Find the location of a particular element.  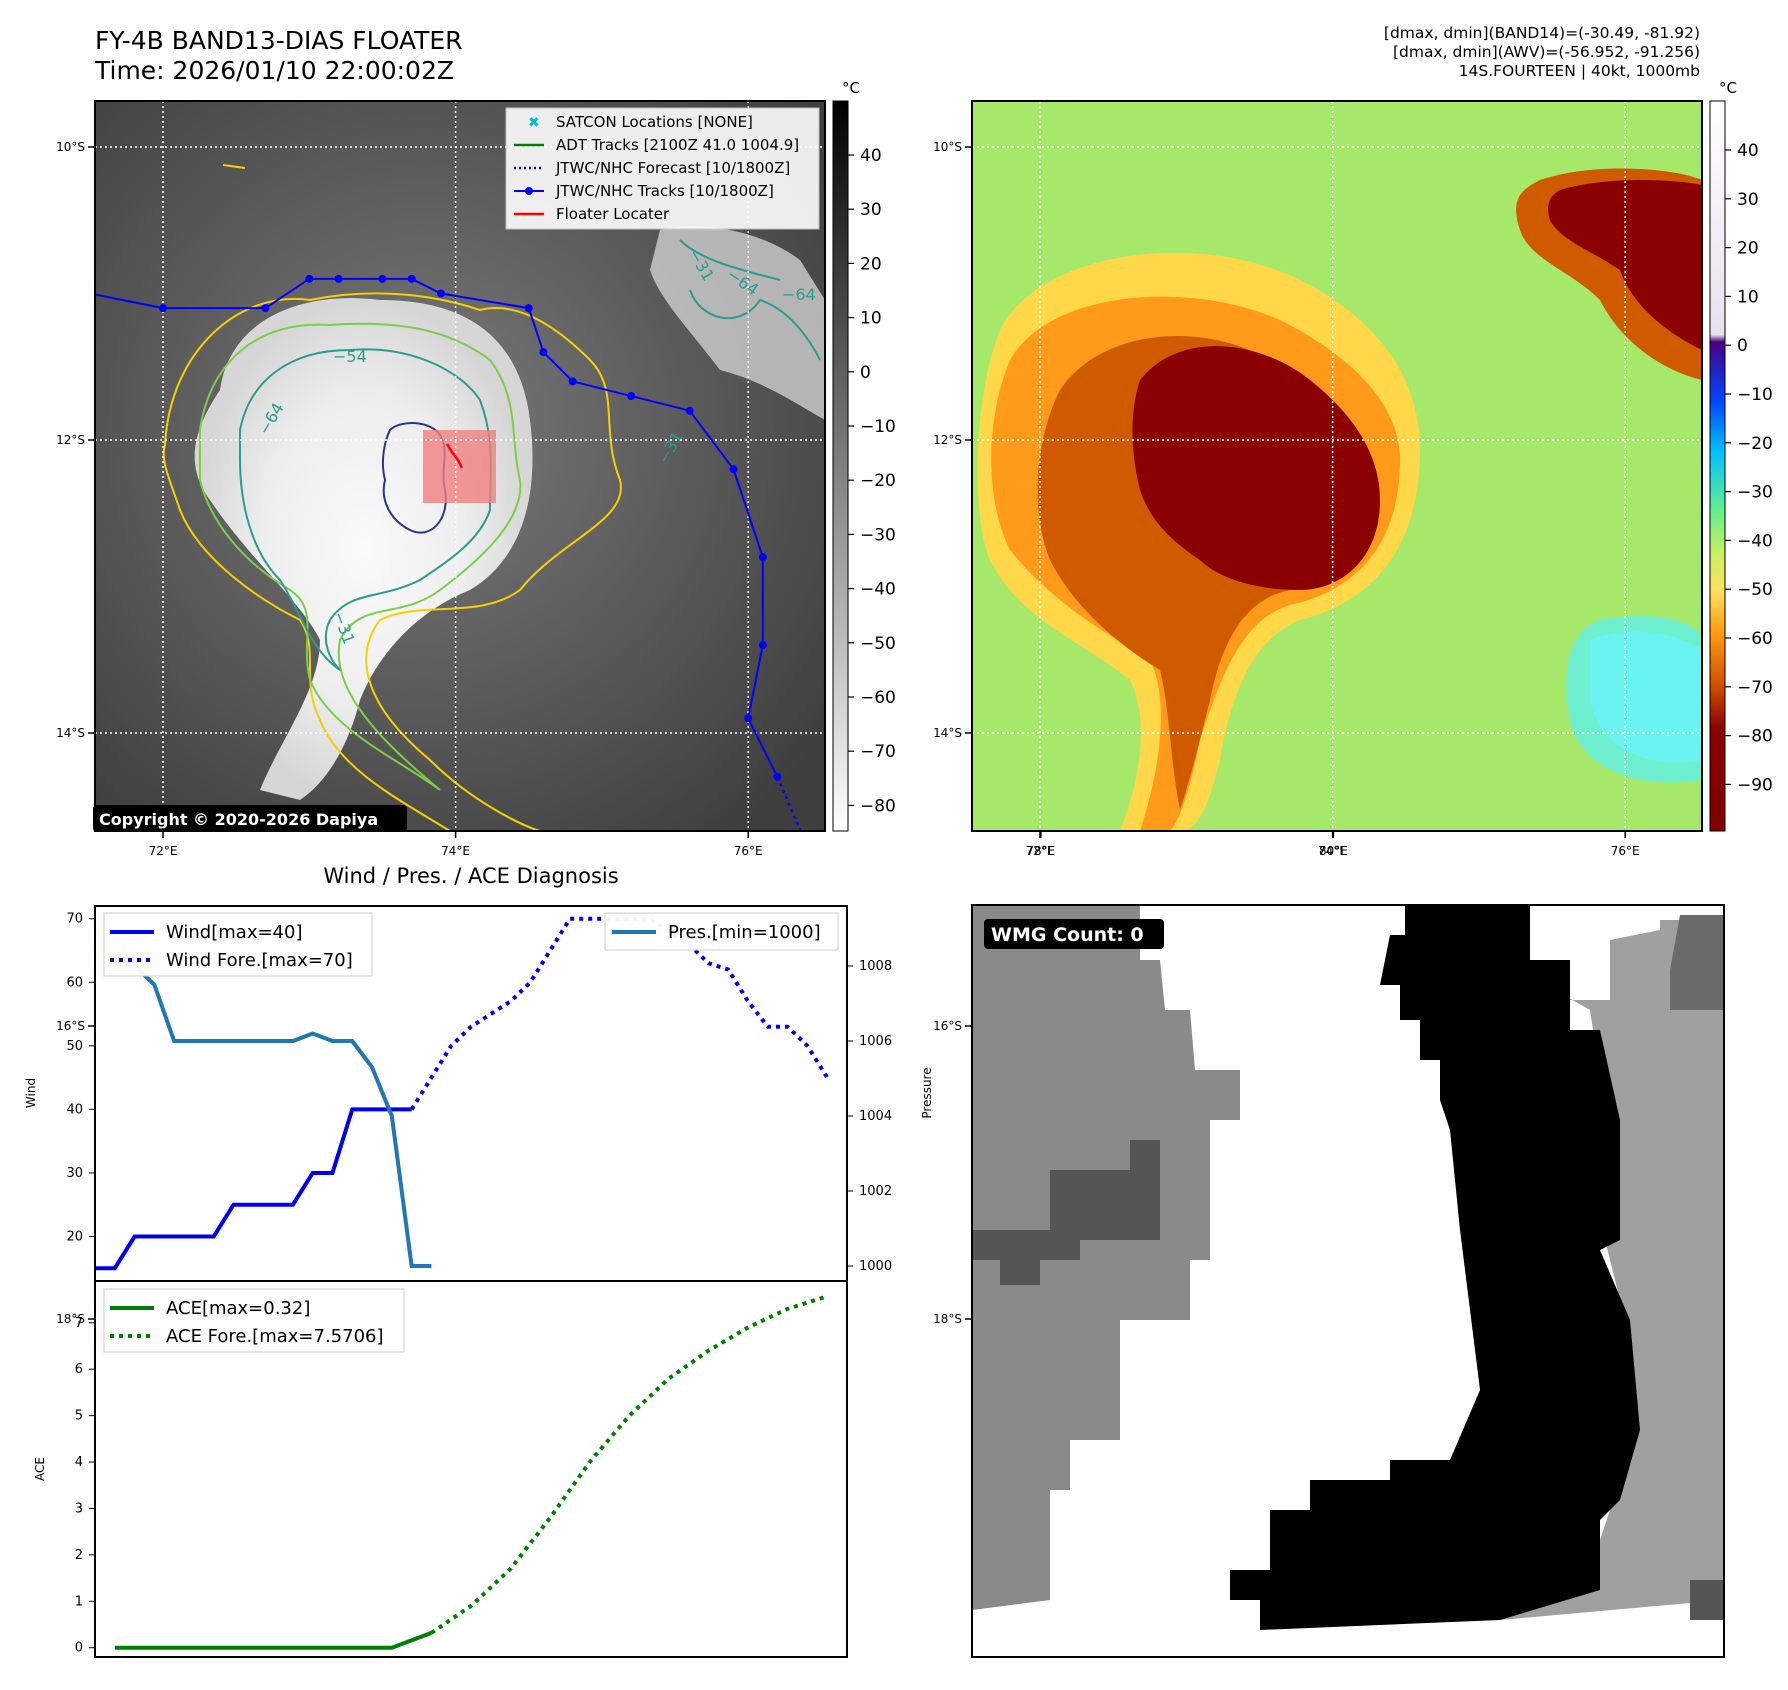

wmg-gray-region is located at coordinates (1106, 1257).